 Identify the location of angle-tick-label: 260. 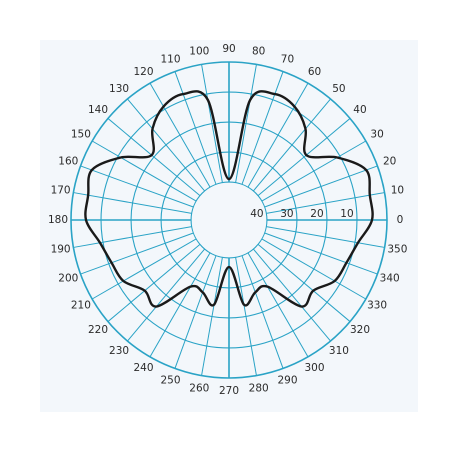
(199, 388).